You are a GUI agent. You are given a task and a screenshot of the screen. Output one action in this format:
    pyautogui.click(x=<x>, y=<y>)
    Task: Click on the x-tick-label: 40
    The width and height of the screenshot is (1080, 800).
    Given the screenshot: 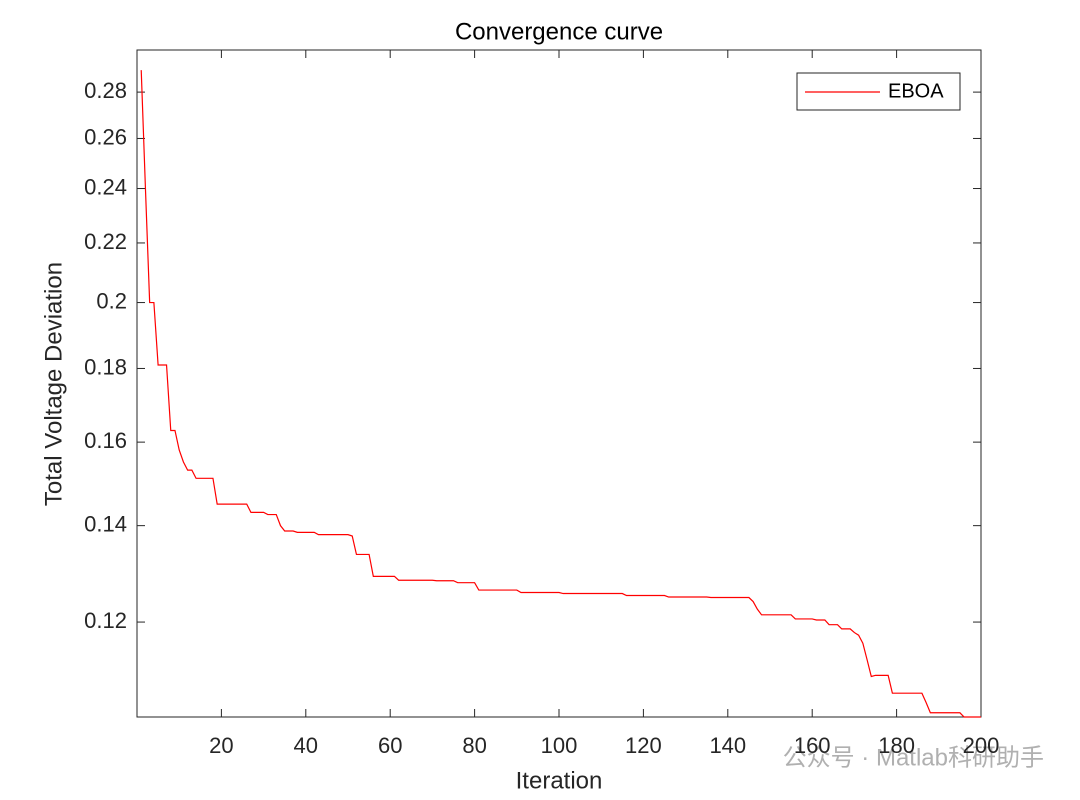 What is the action you would take?
    pyautogui.click(x=306, y=745)
    